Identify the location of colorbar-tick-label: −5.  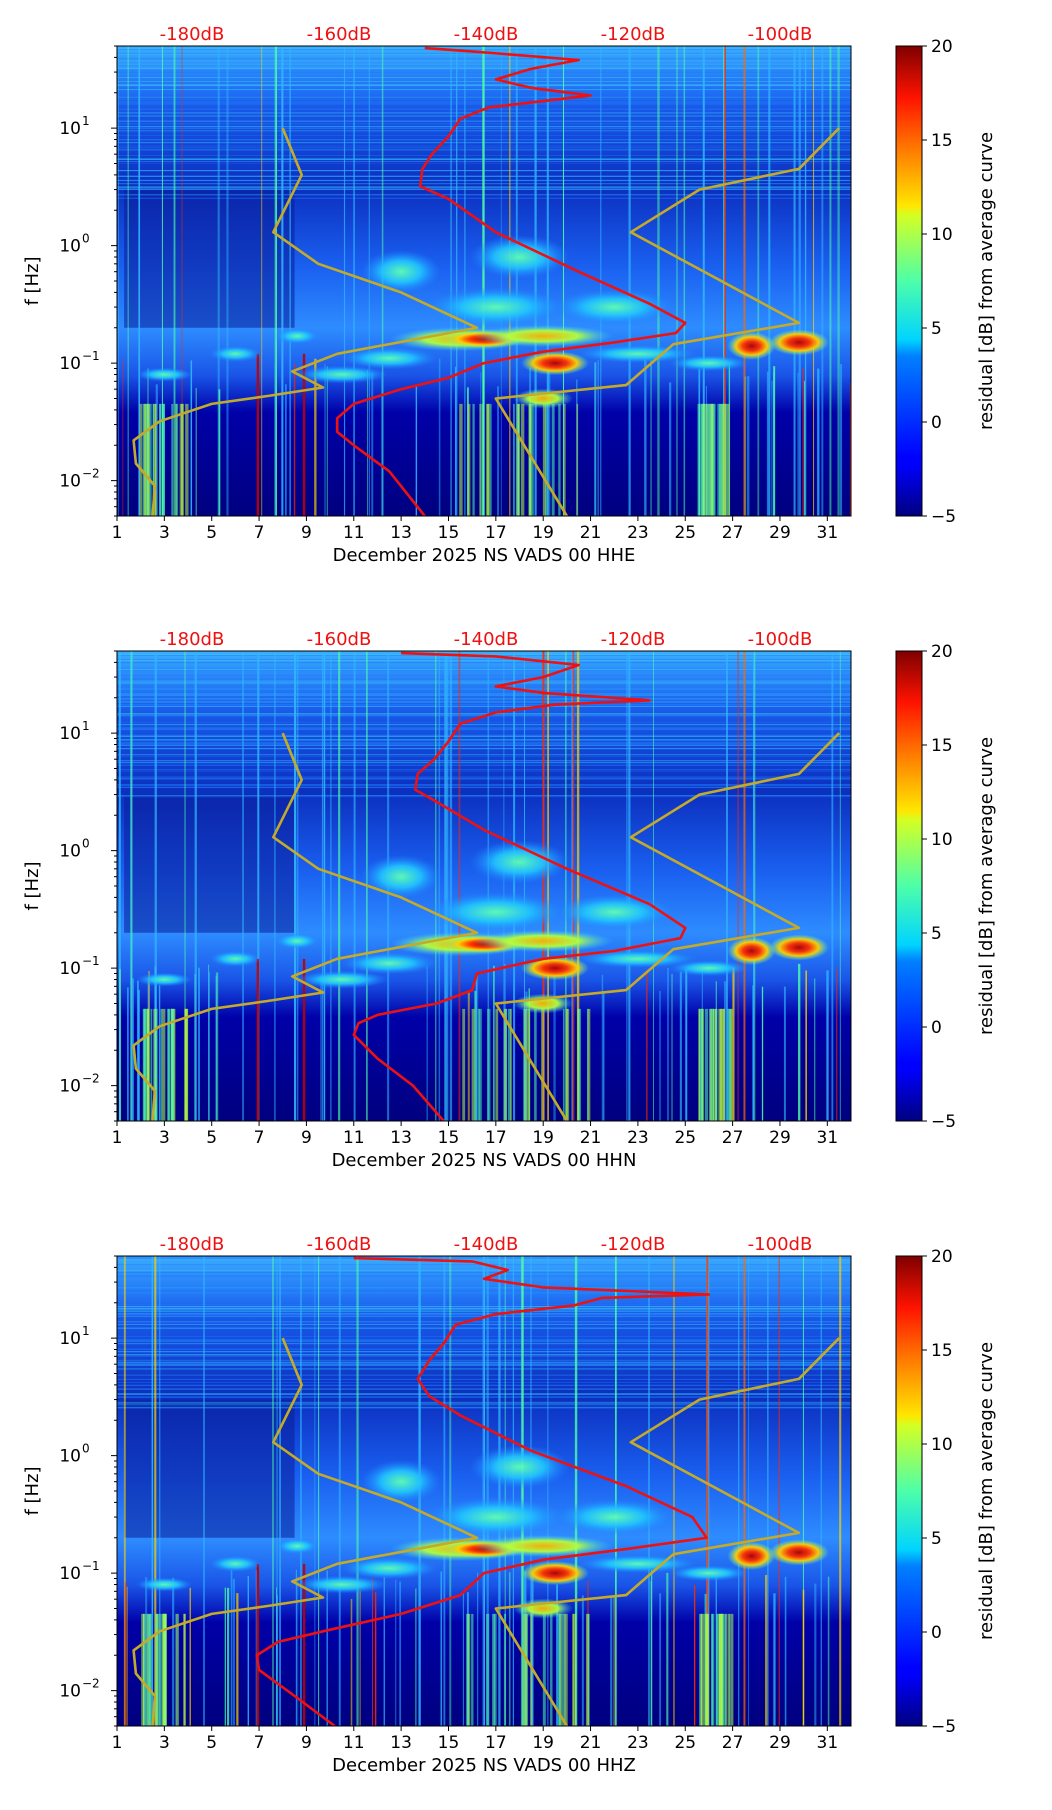
(943, 1727).